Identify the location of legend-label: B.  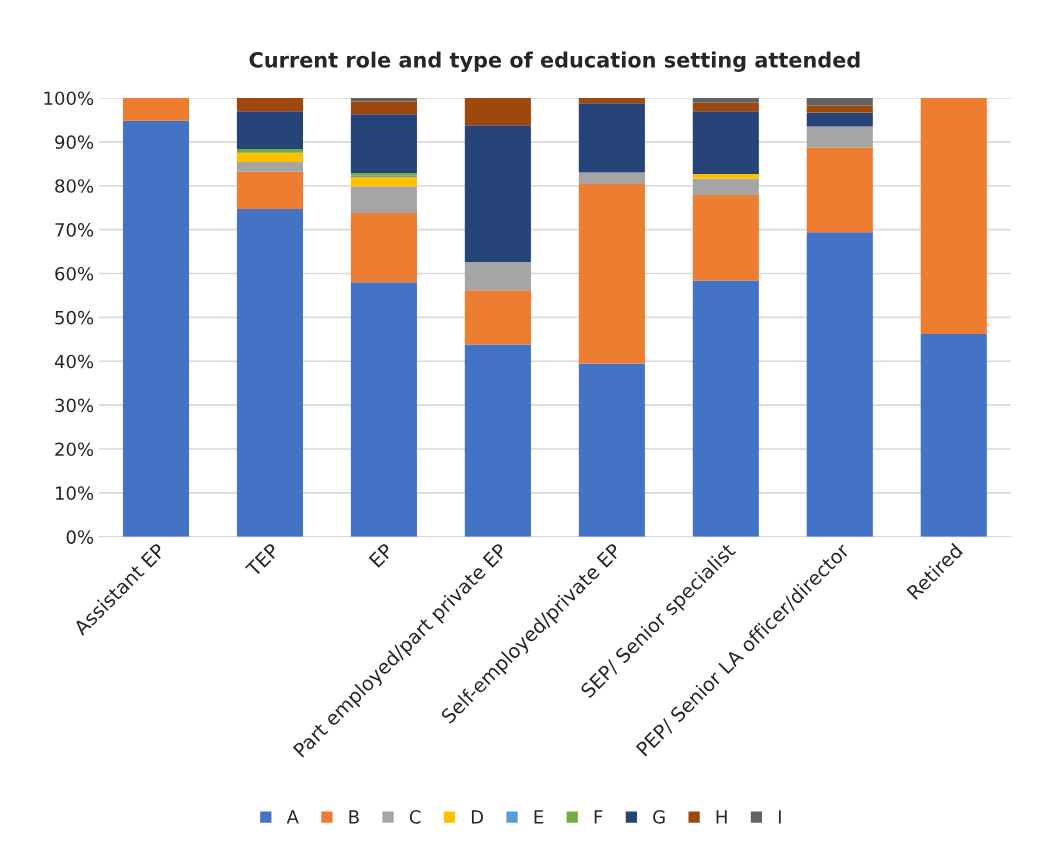
(354, 817).